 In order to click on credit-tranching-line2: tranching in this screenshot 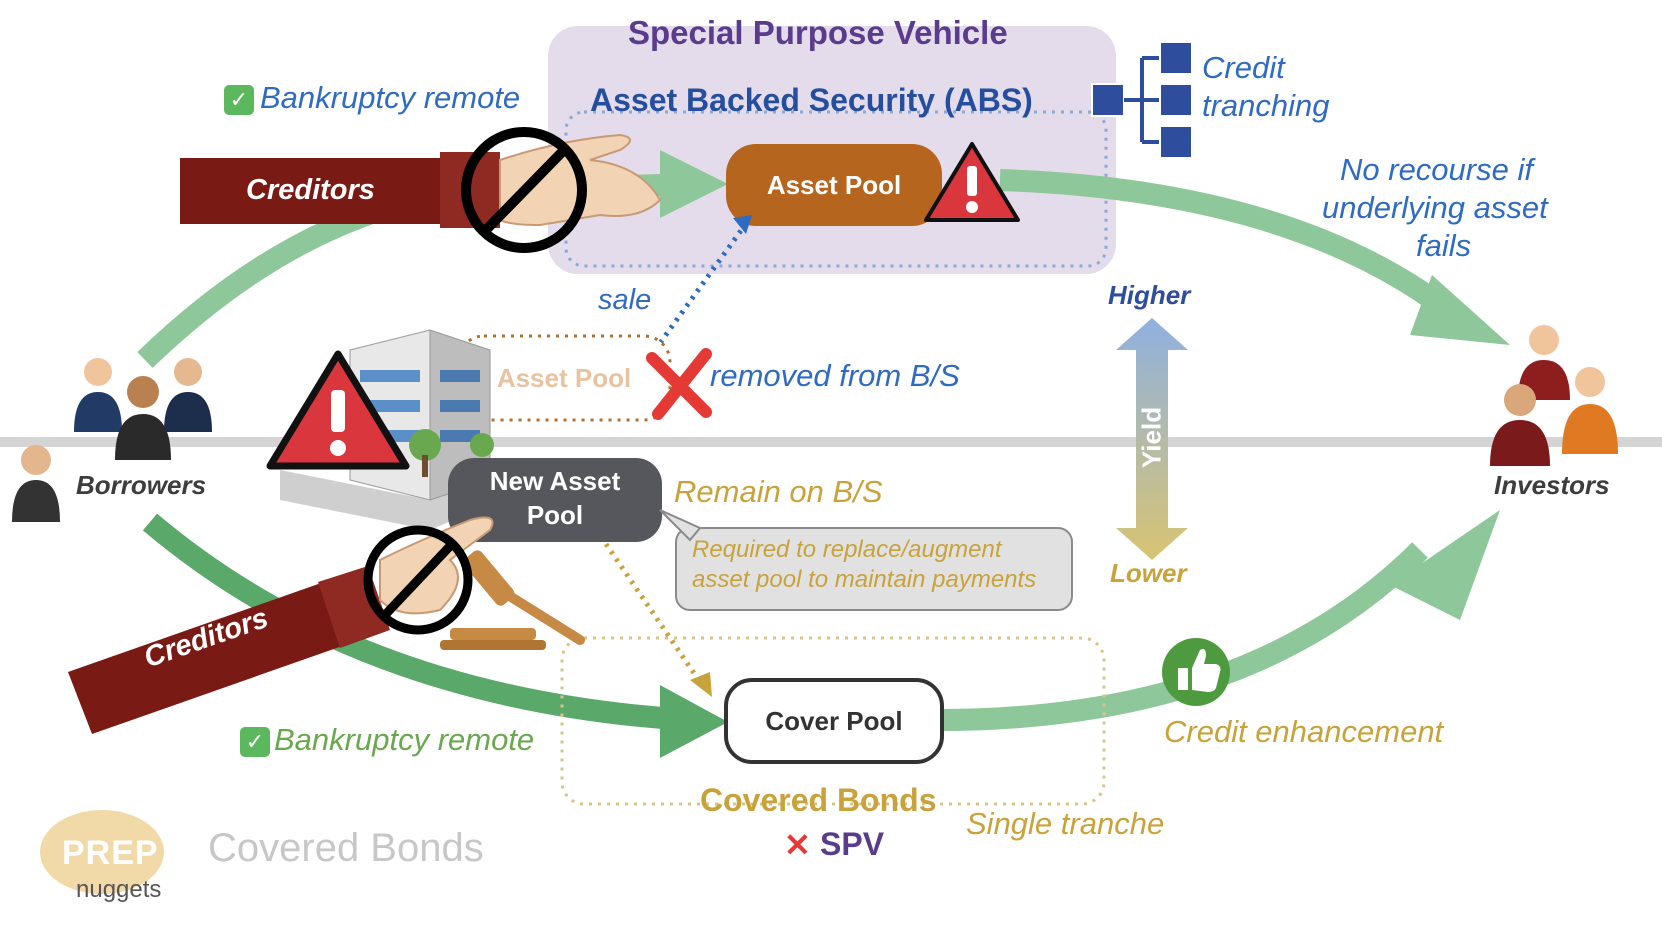, I will do `click(1266, 105)`.